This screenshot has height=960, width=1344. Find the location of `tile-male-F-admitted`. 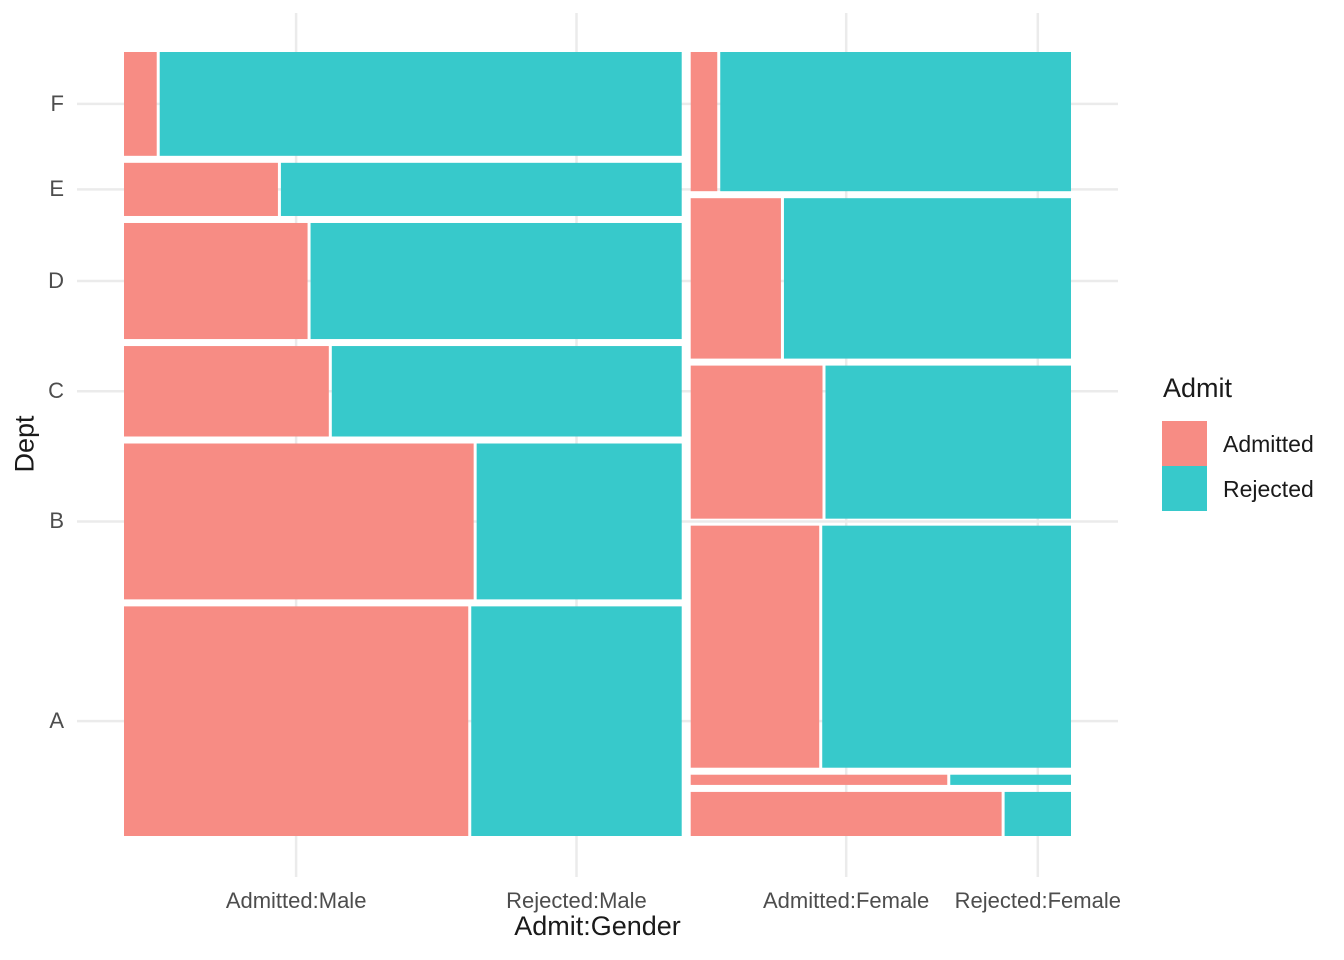

tile-male-F-admitted is located at coordinates (140, 104).